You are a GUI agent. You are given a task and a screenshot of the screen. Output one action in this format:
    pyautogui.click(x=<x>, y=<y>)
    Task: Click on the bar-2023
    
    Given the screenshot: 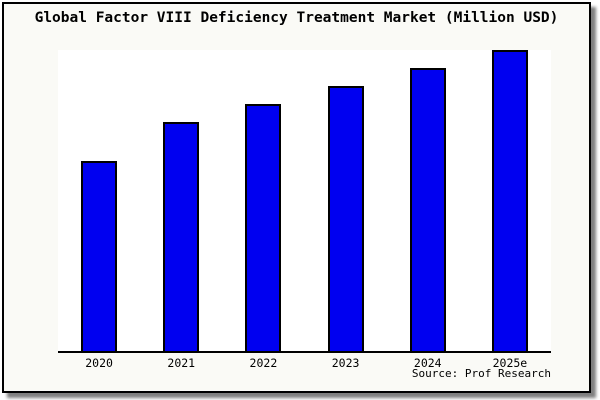 What is the action you would take?
    pyautogui.click(x=345, y=218)
    